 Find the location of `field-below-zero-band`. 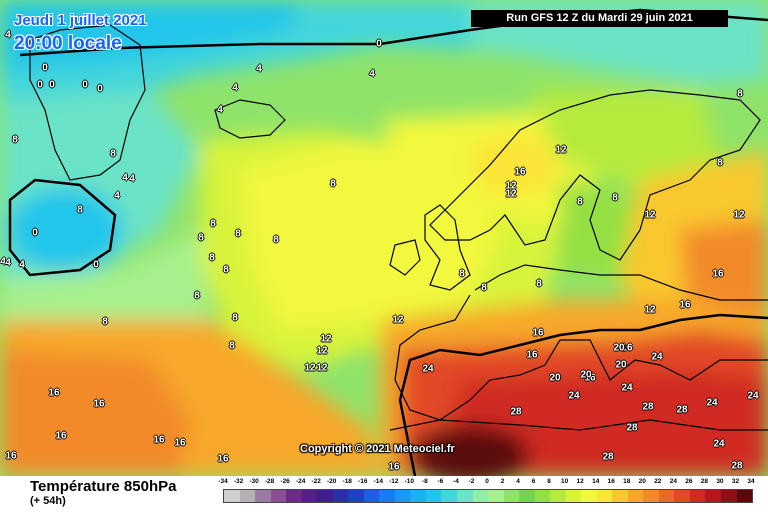

field-below-zero-band is located at coordinates (150, 35).